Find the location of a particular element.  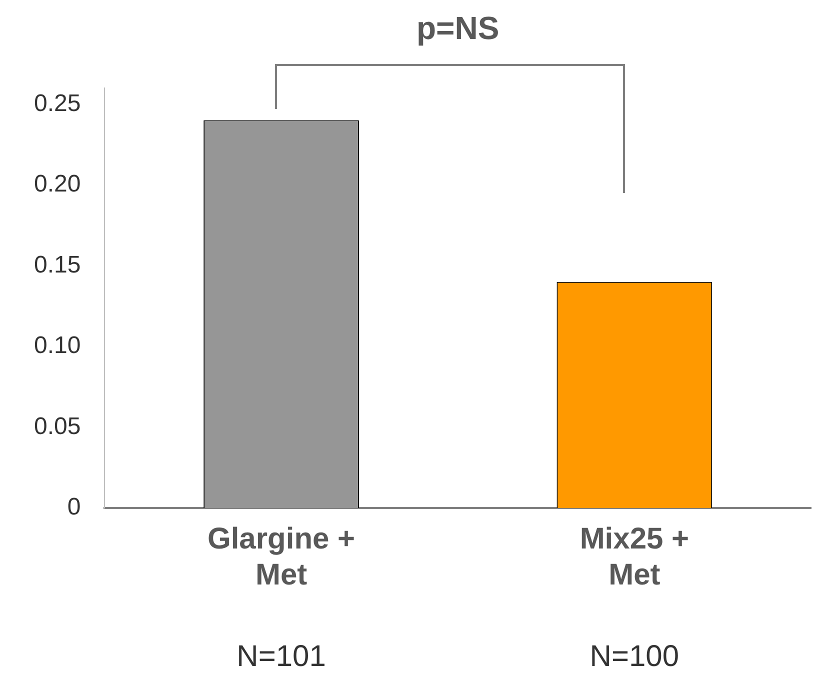

y-tick-label: 0.25 is located at coordinates (57, 103).